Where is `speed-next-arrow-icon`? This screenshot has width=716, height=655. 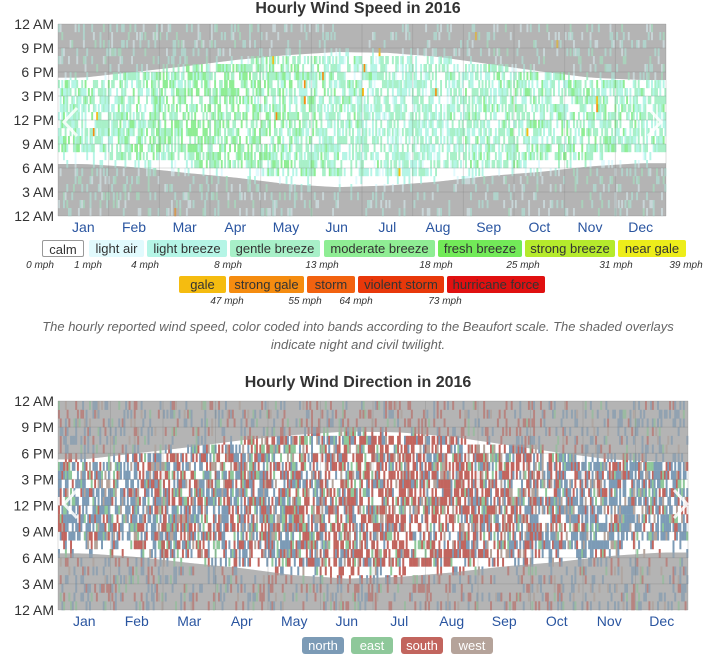 speed-next-arrow-icon is located at coordinates (655, 122).